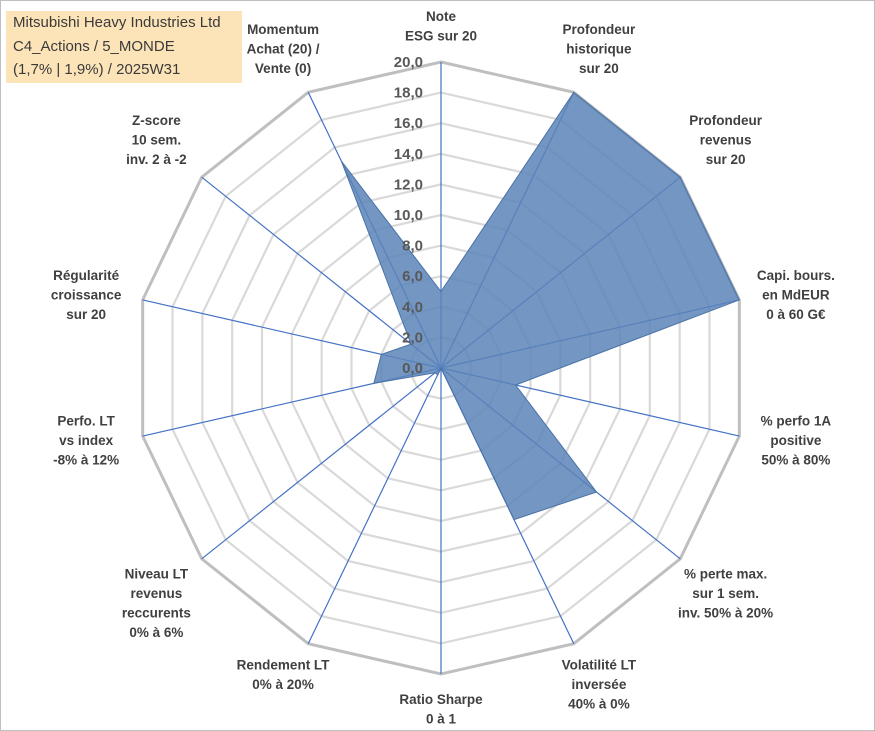  I want to click on tick-label: 8,0, so click(412, 246).